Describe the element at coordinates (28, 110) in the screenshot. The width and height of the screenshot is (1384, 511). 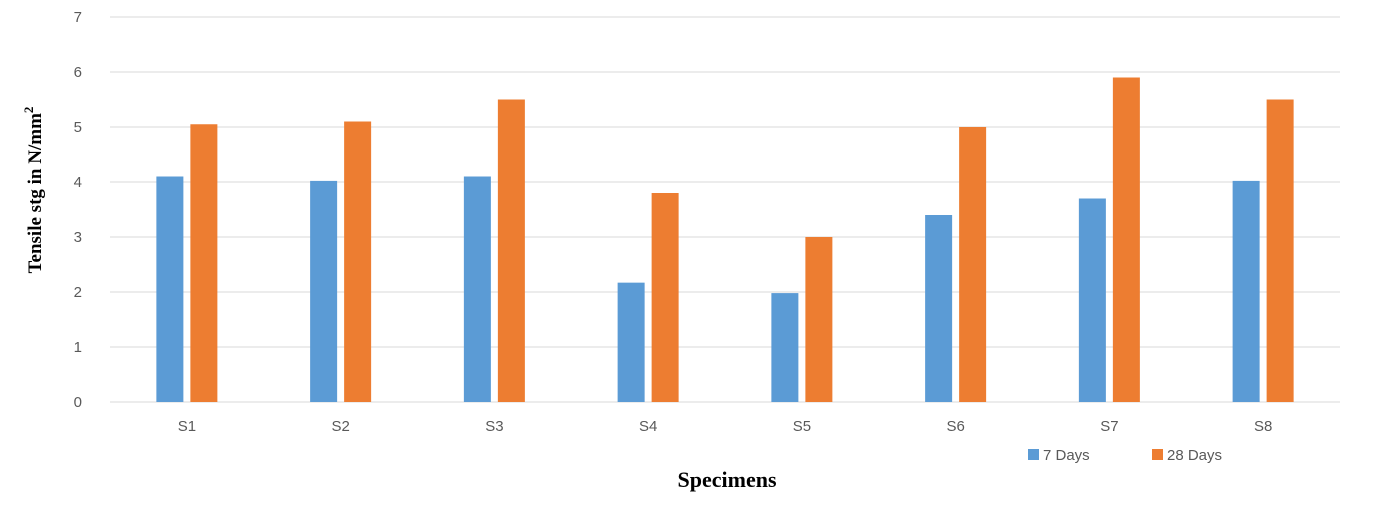
I see `y-axis-label-superscript: 2` at that location.